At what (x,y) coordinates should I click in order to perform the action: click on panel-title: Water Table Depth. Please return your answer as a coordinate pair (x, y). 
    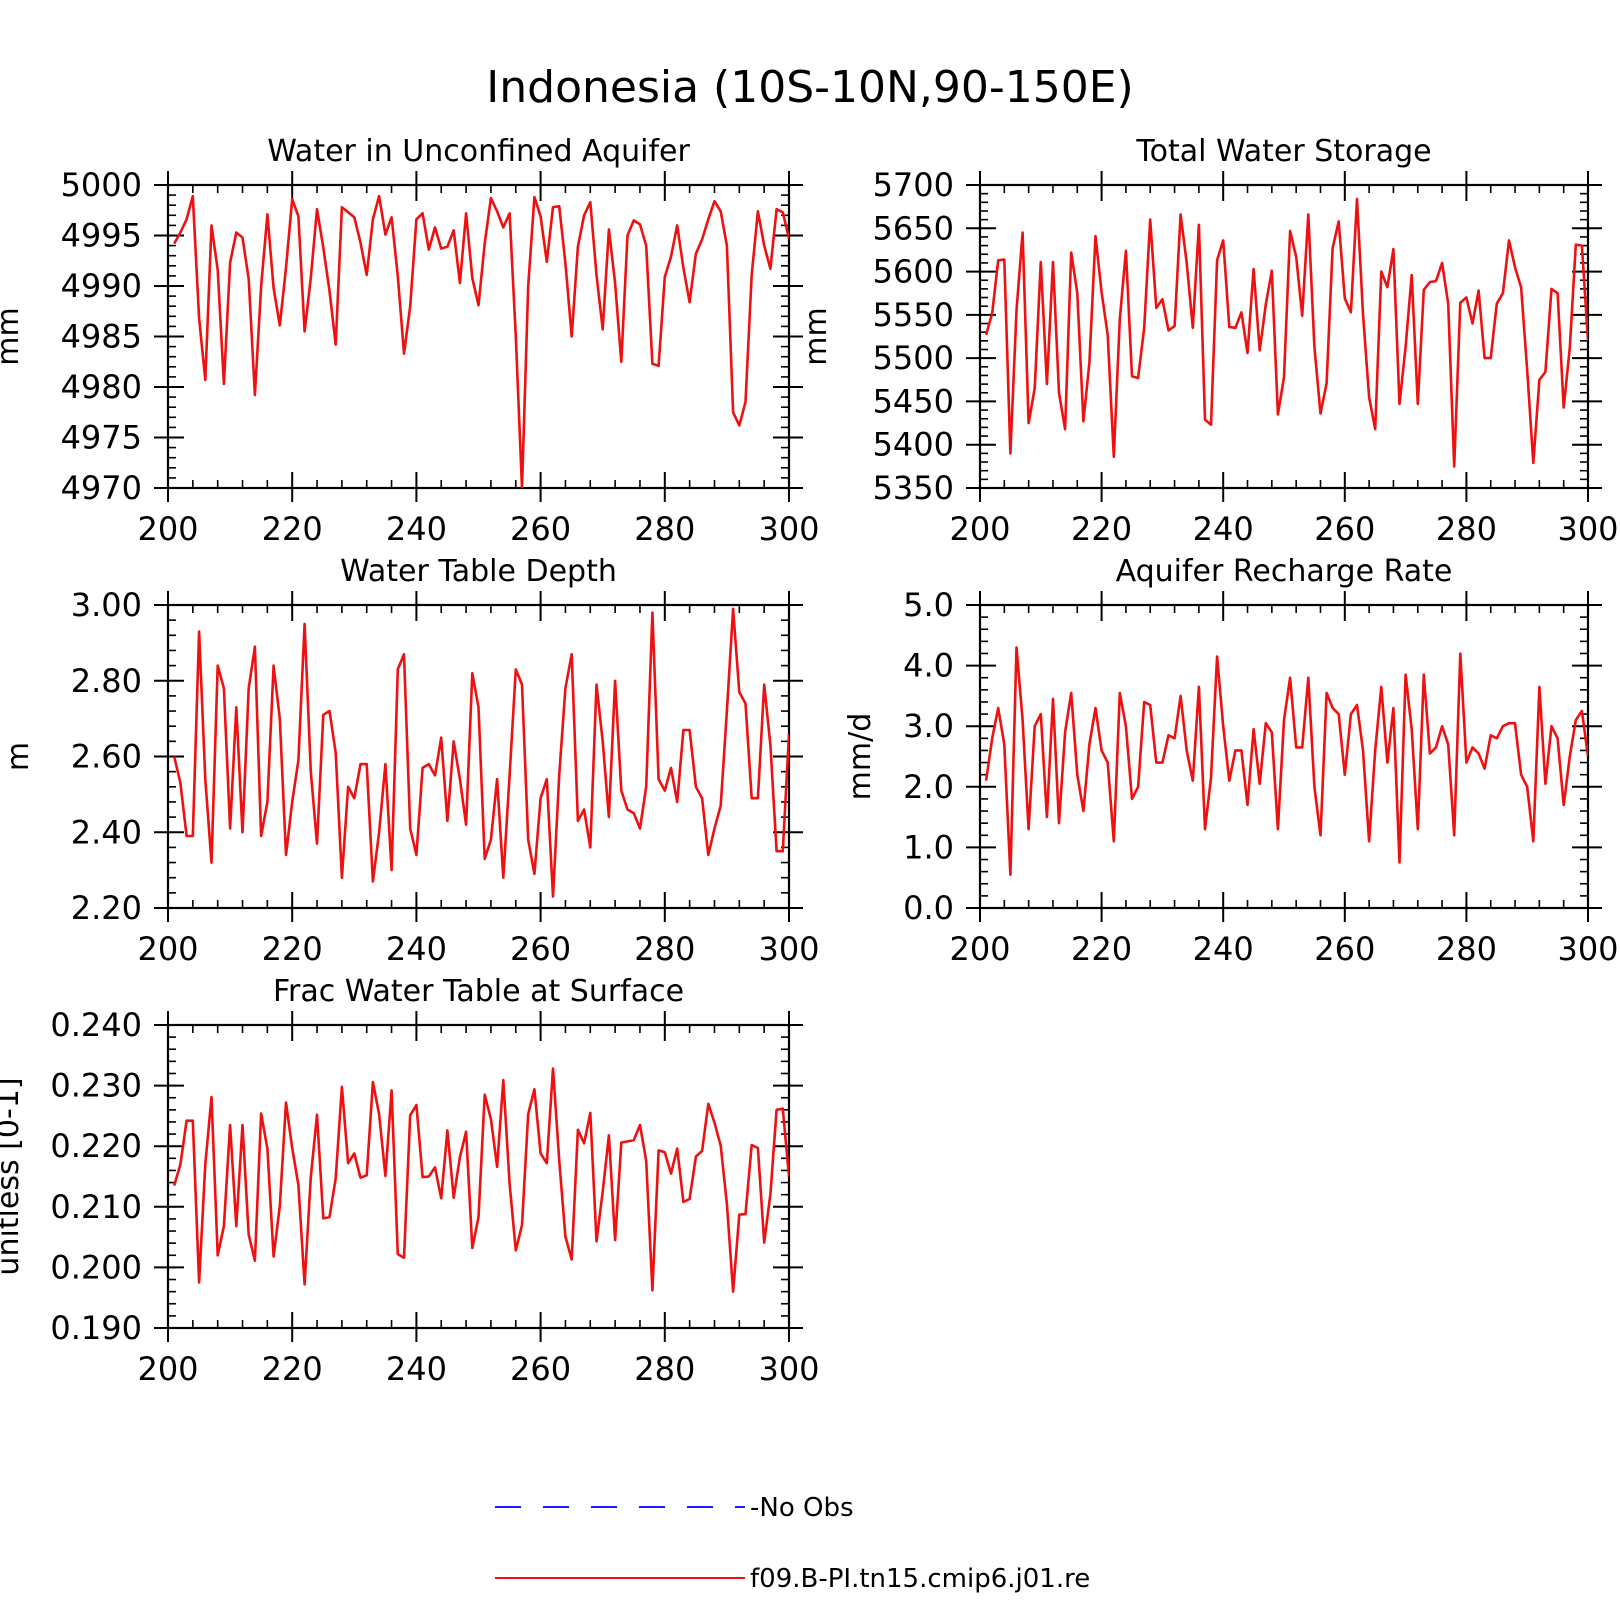
    Looking at the image, I should click on (478, 571).